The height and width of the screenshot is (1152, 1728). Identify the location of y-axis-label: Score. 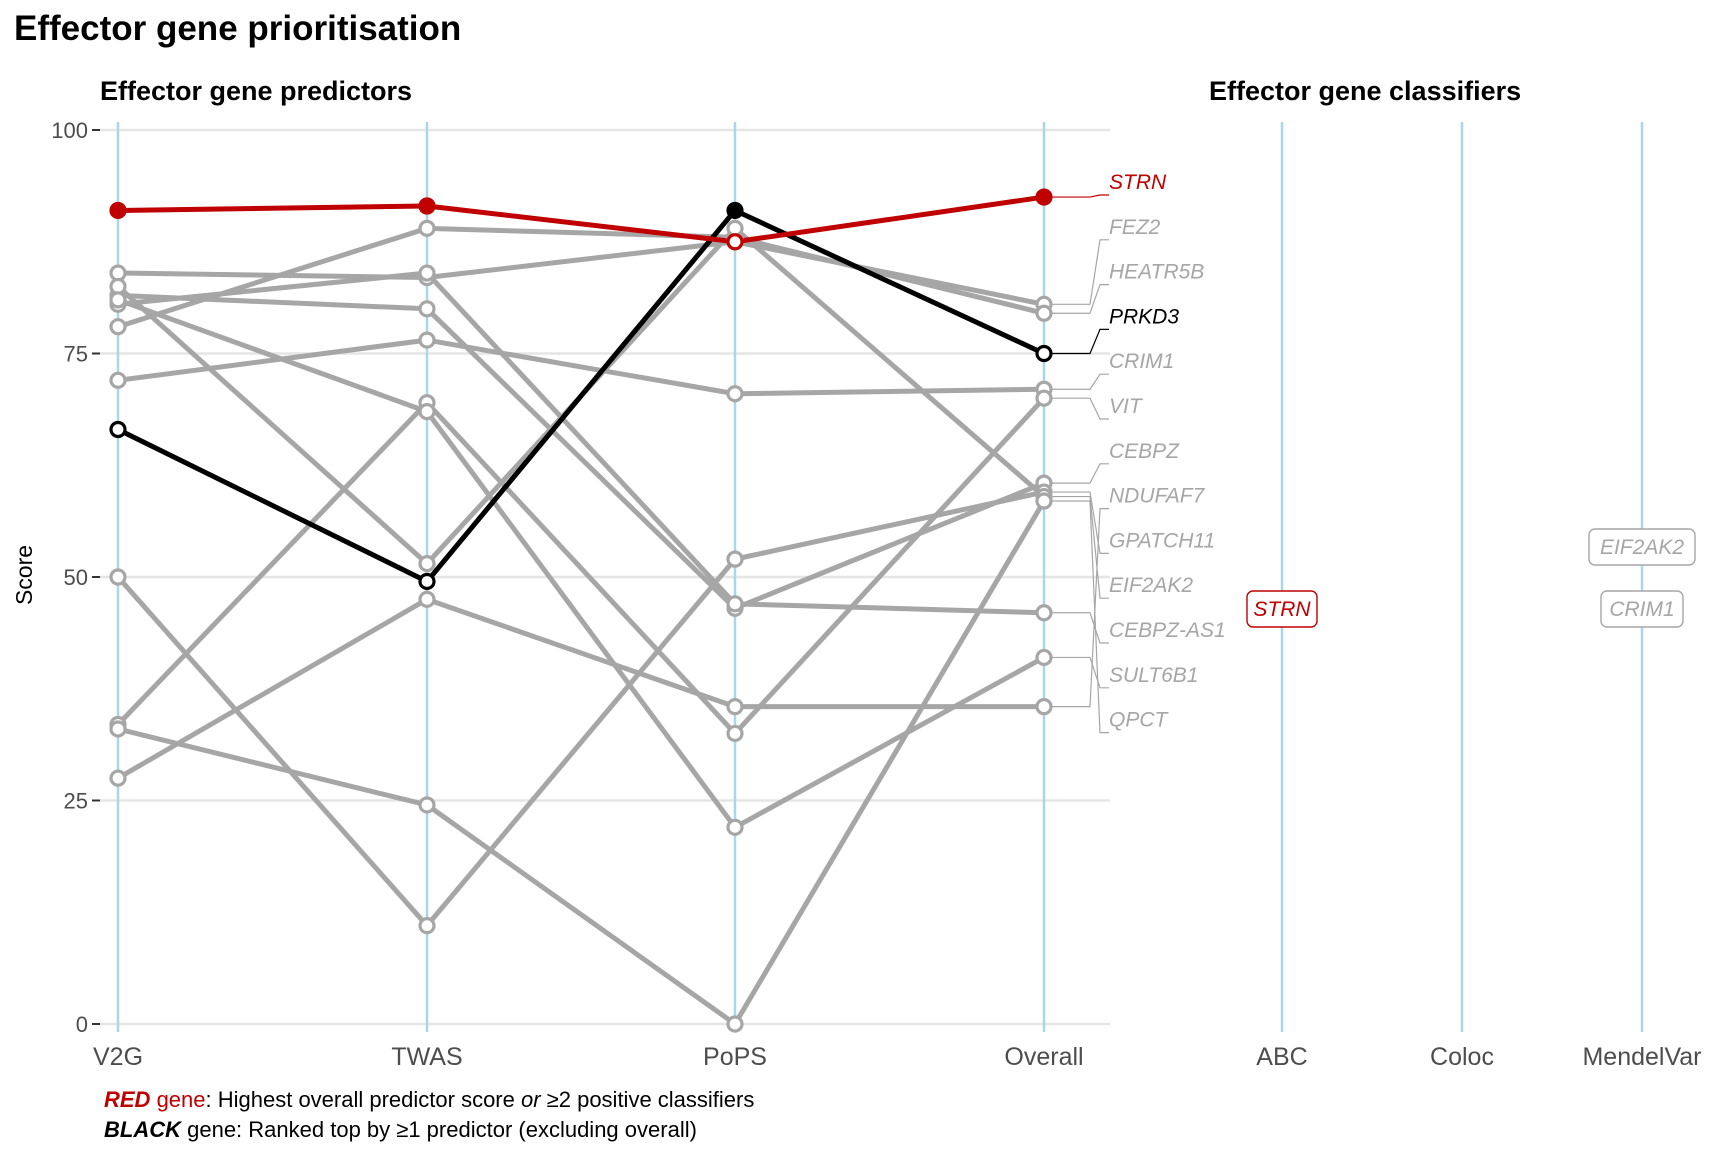
(24, 575).